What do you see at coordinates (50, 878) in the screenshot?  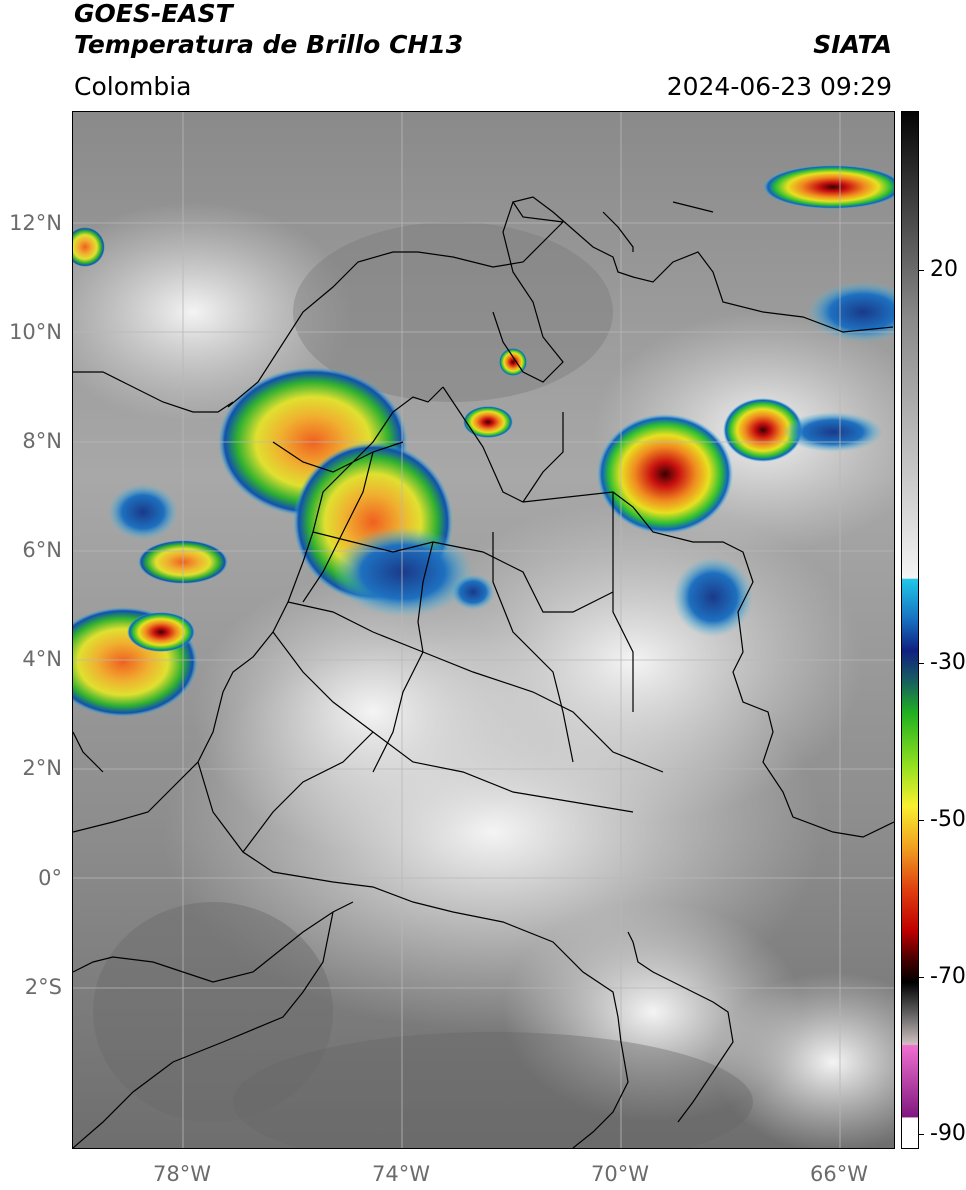 I see `lat-label-0: 0°` at bounding box center [50, 878].